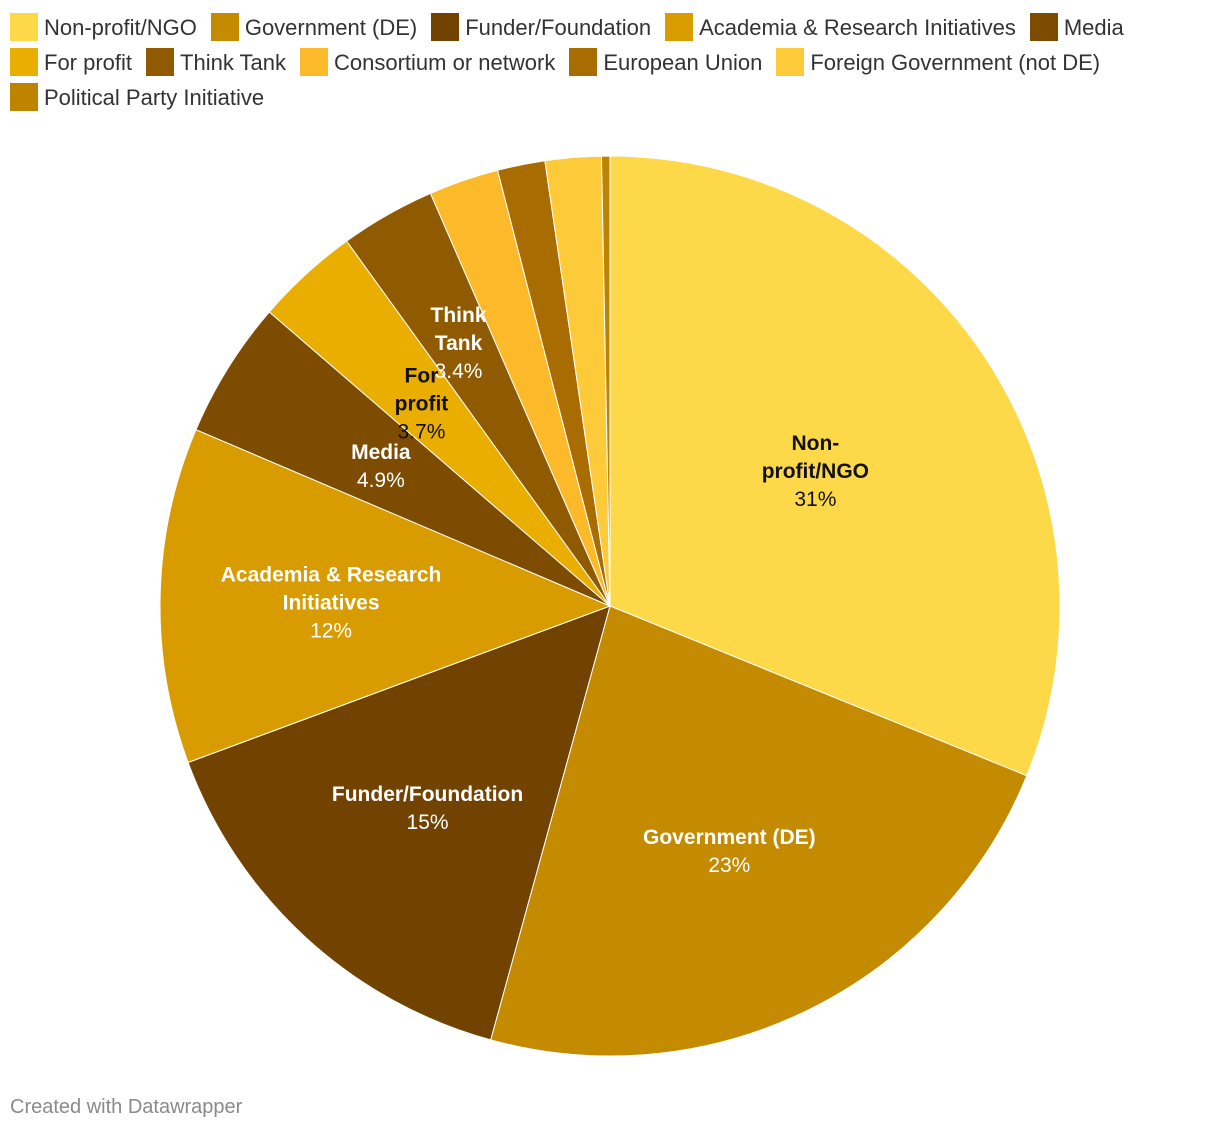 Image resolution: width=1220 pixels, height=1132 pixels. I want to click on legend-item-for-profit: For profit, so click(71, 62).